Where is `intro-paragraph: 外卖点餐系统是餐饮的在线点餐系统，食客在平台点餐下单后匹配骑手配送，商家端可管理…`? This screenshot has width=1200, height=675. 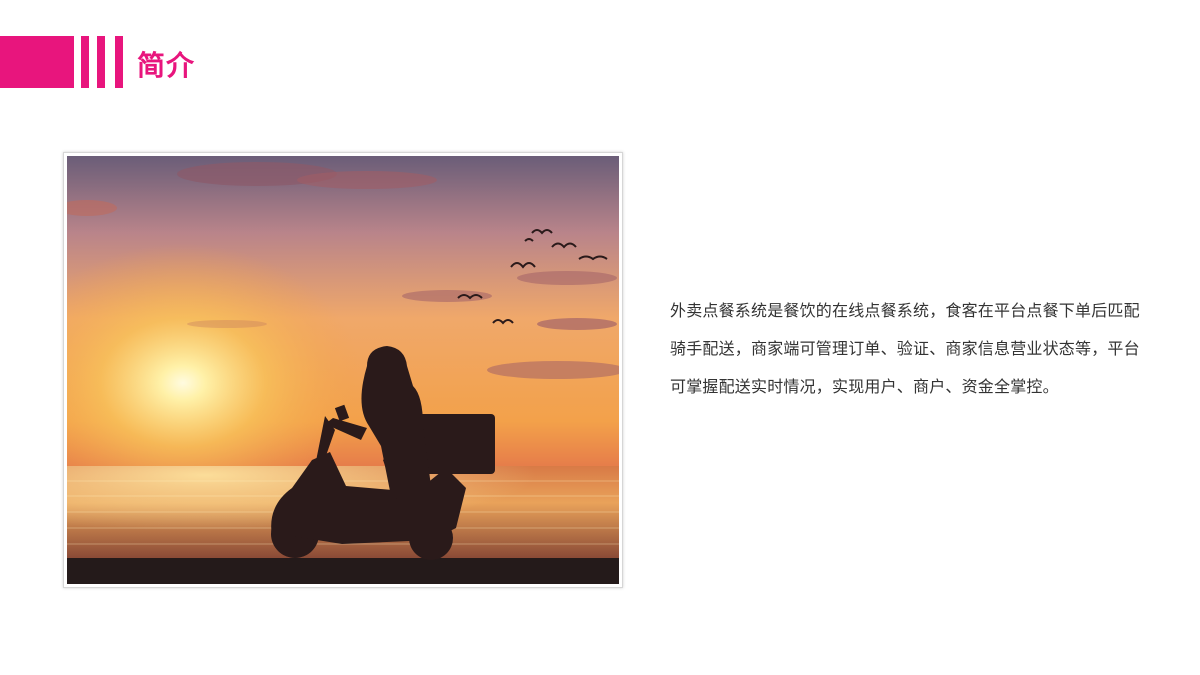 intro-paragraph: 外卖点餐系统是餐饮的在线点餐系统，食客在平台点餐下单后匹配骑手配送，商家端可管理… is located at coordinates (905, 348).